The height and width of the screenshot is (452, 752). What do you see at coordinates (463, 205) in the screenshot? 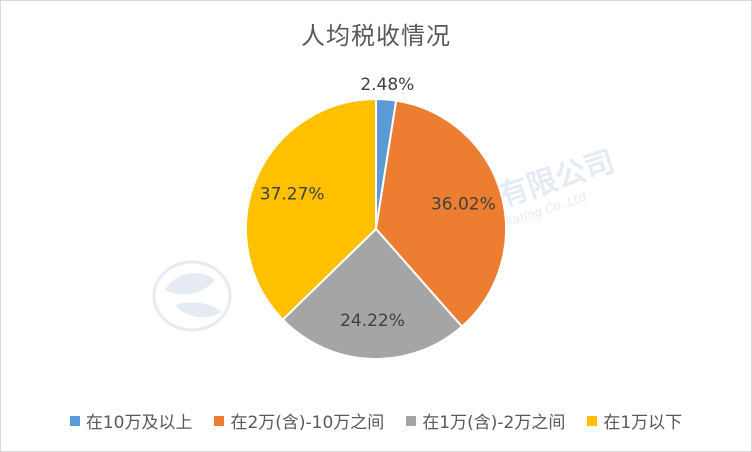
I see `data-label-2: 36.02%` at bounding box center [463, 205].